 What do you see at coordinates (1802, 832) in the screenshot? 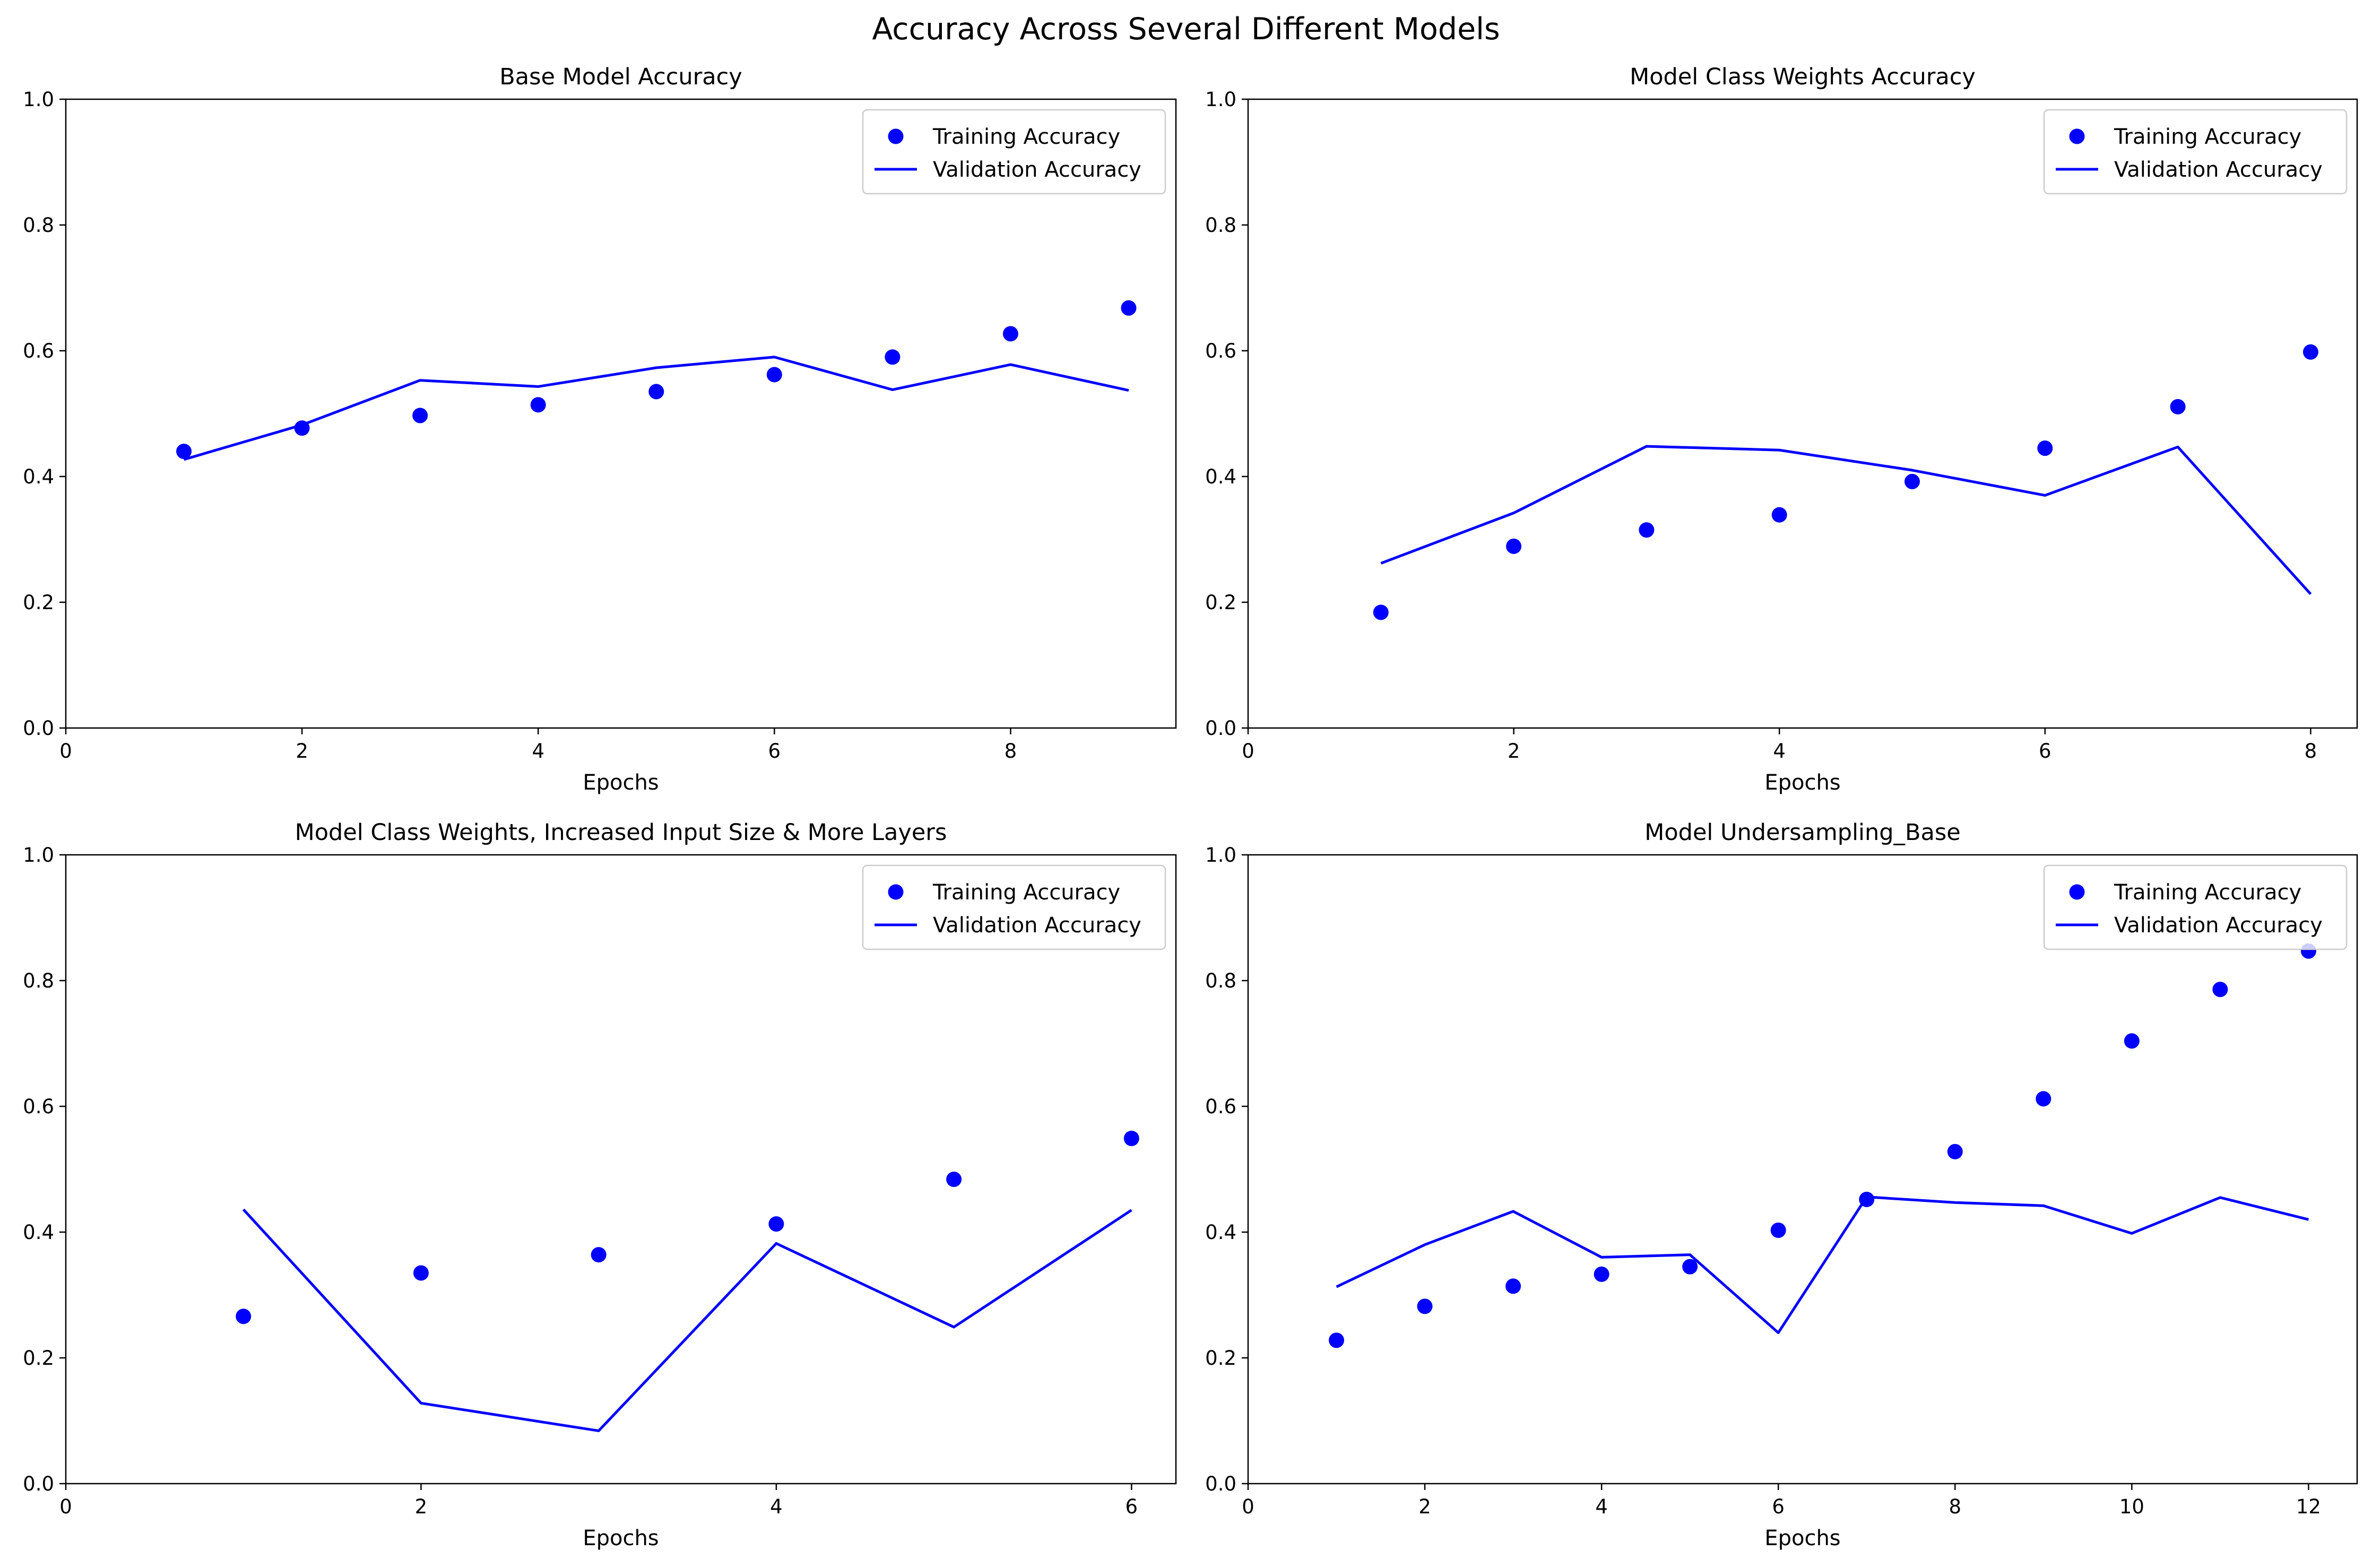
I see `subplot-title: Model Undersampling_Base` at bounding box center [1802, 832].